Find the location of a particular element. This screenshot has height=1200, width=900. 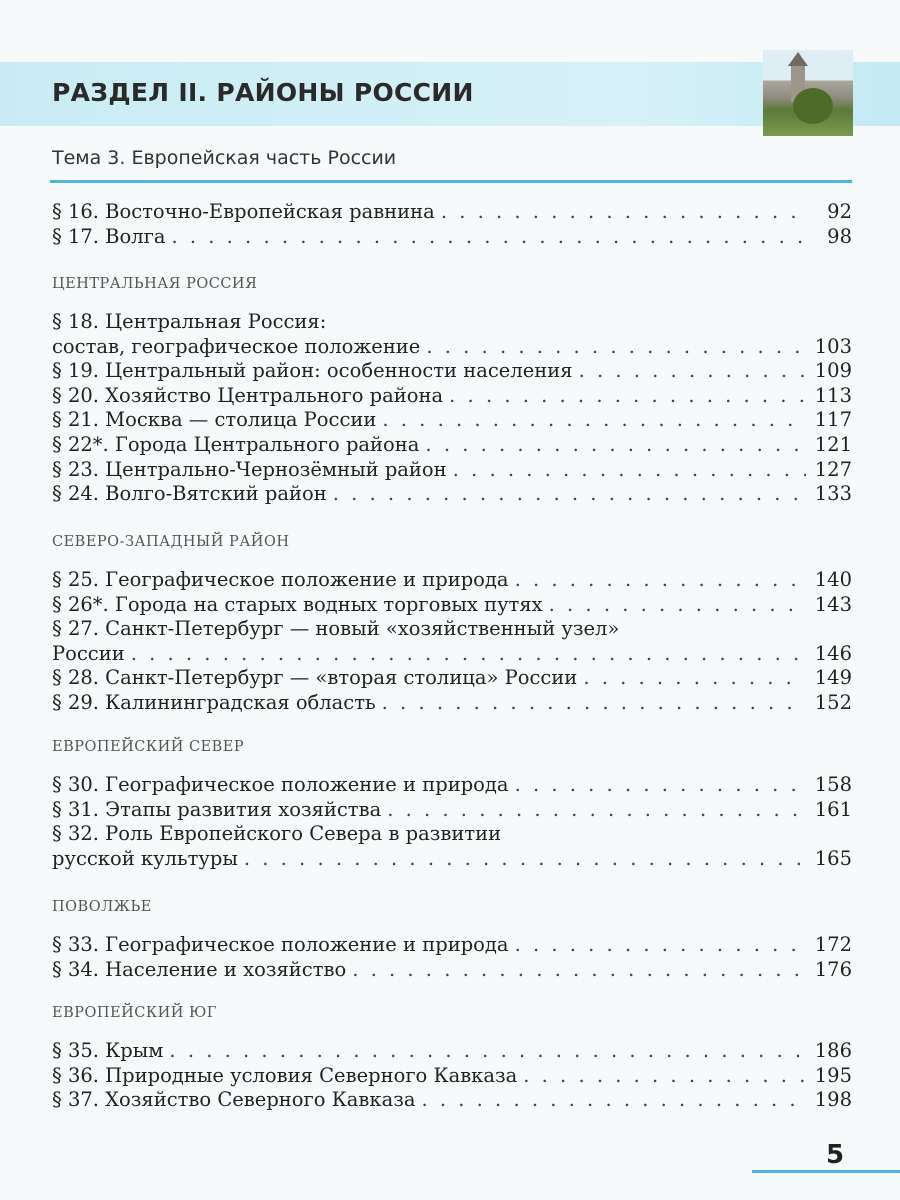

entry-title: § 35. Крым is located at coordinates (108, 1050).